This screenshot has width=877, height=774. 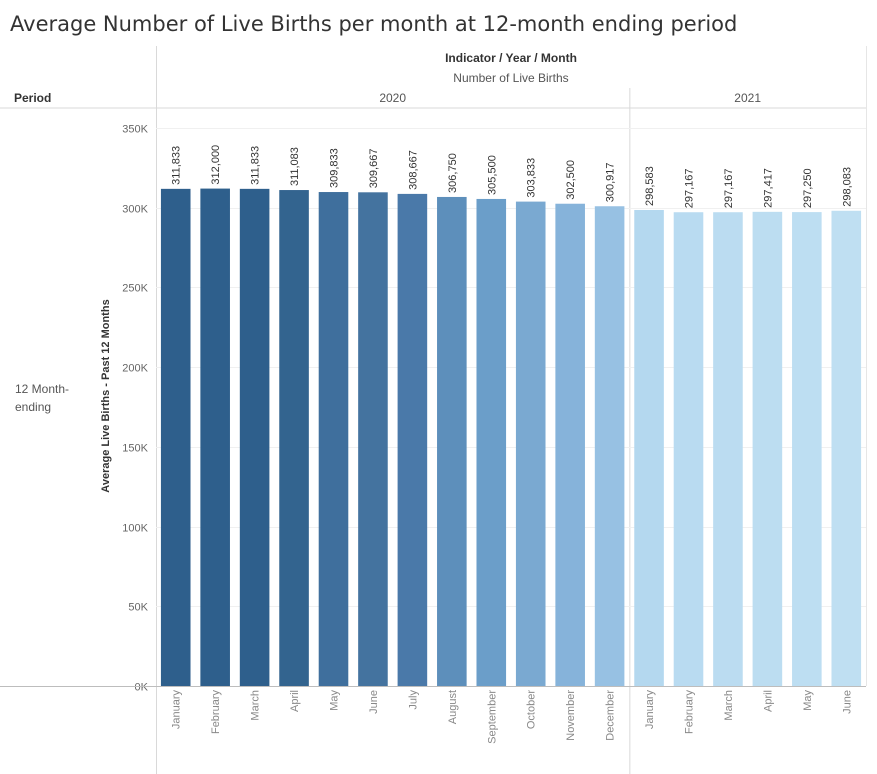 I want to click on x-tick-label: July, so click(x=413, y=700).